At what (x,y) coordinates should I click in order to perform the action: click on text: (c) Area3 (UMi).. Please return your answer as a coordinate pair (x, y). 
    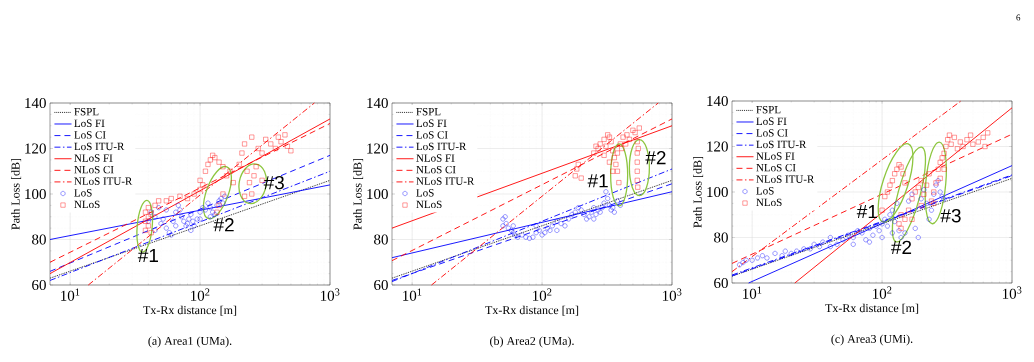
    Looking at the image, I should click on (872, 340).